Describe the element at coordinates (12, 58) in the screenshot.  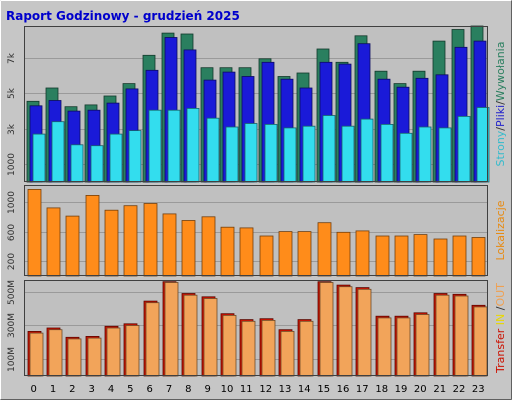
I see `panel-visits-y-tick-label: 7k` at that location.